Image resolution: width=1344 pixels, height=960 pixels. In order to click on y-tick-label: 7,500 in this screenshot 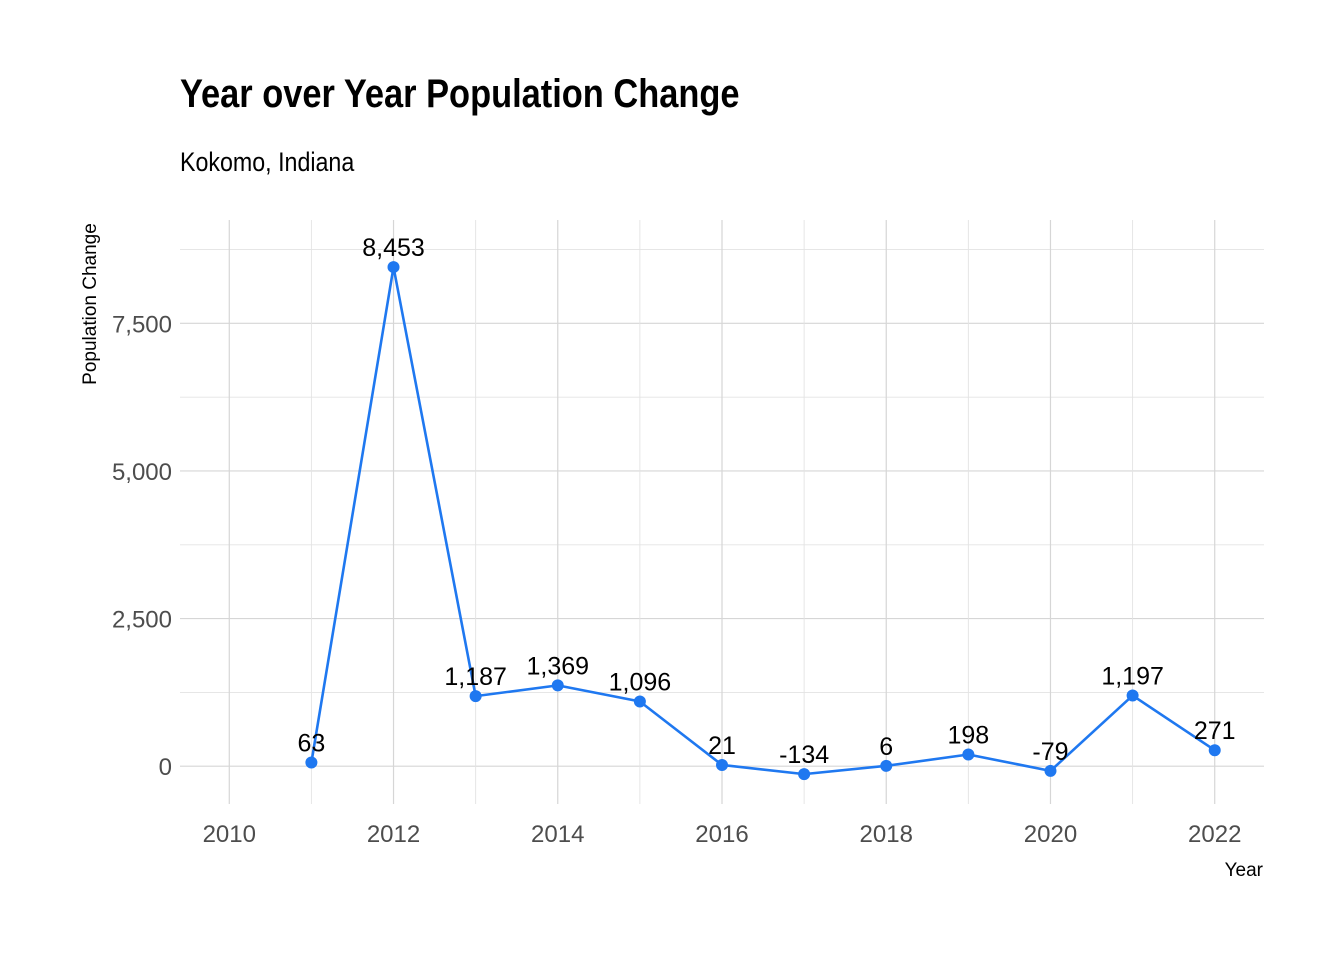, I will do `click(142, 324)`.